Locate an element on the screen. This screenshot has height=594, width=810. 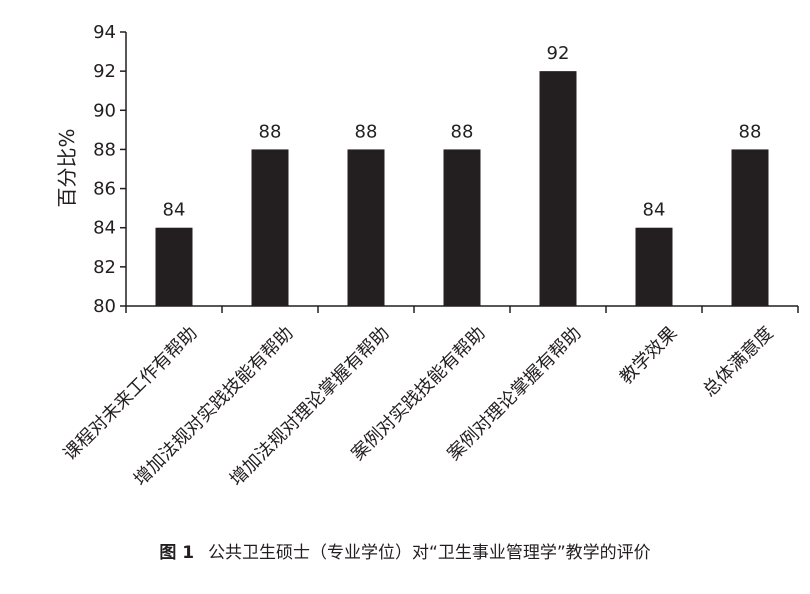
y-tick-label: 92 is located at coordinates (104, 71).